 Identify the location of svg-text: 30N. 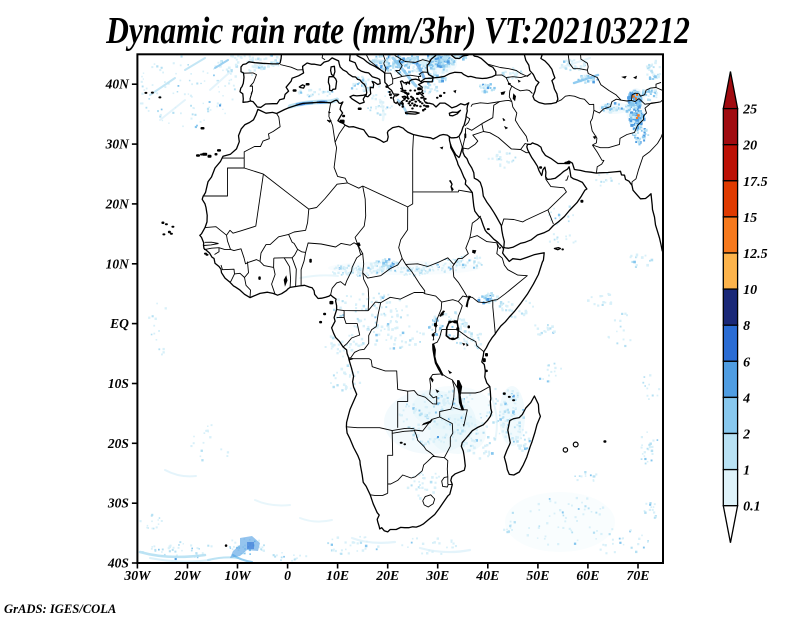
(118, 144).